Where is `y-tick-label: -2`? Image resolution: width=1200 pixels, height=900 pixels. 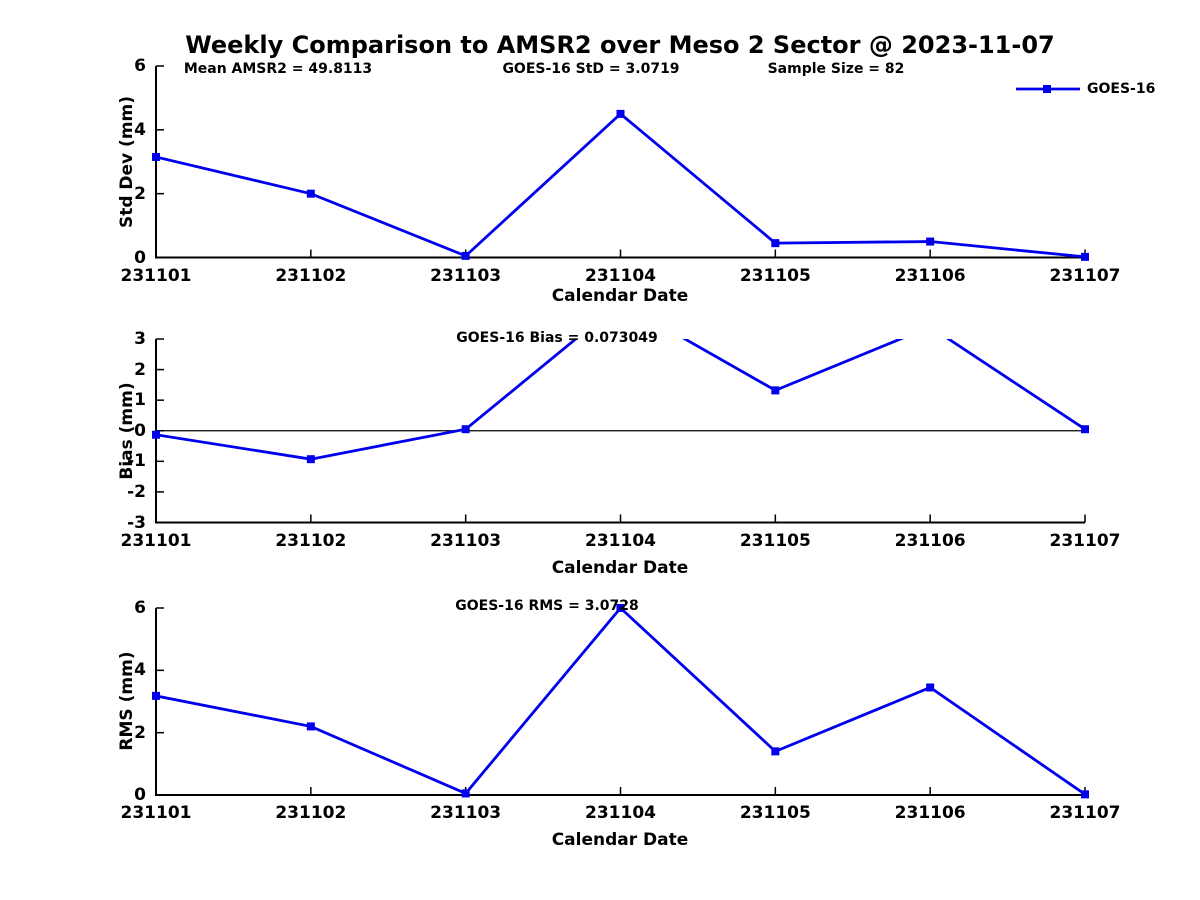 y-tick-label: -2 is located at coordinates (136, 491).